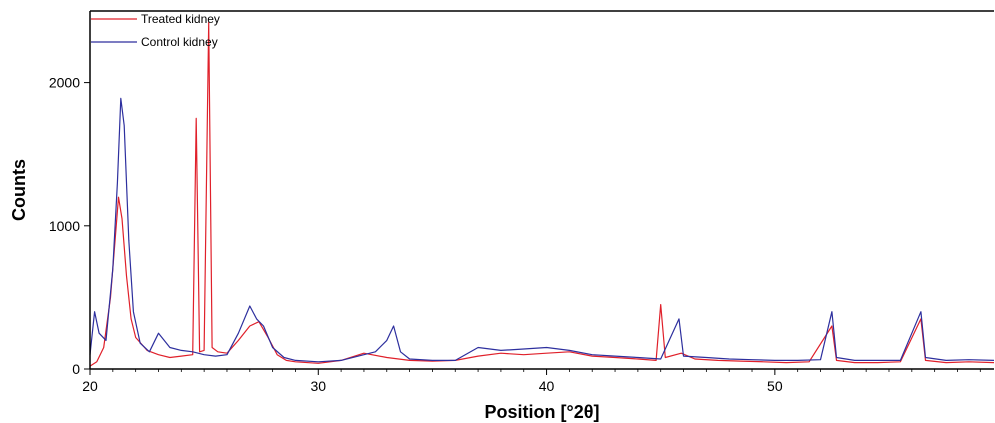 This screenshot has width=995, height=423. Describe the element at coordinates (64, 83) in the screenshot. I see `y-tick-label-2: 2000` at that location.